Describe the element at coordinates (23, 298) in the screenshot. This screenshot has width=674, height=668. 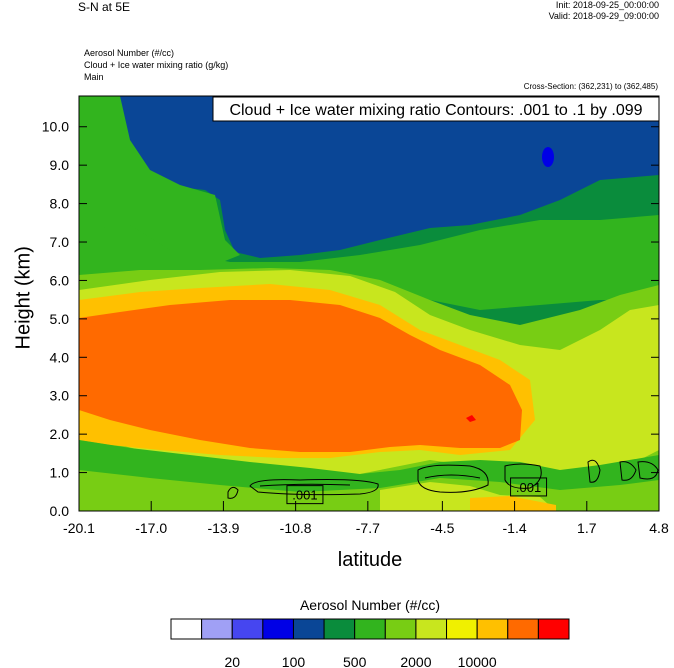
I see `y-axis-title: Height (km)` at that location.